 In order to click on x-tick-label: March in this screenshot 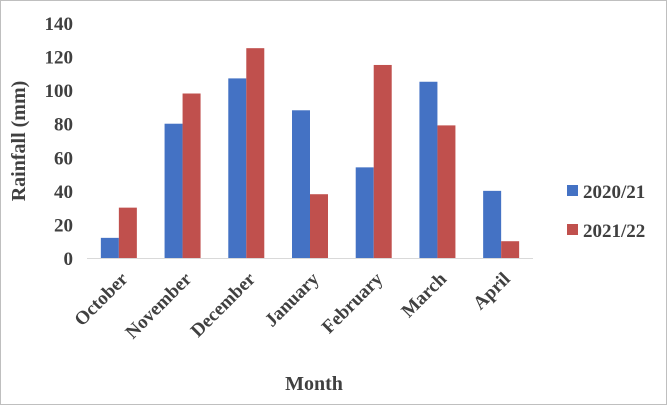, I will do `click(425, 295)`.